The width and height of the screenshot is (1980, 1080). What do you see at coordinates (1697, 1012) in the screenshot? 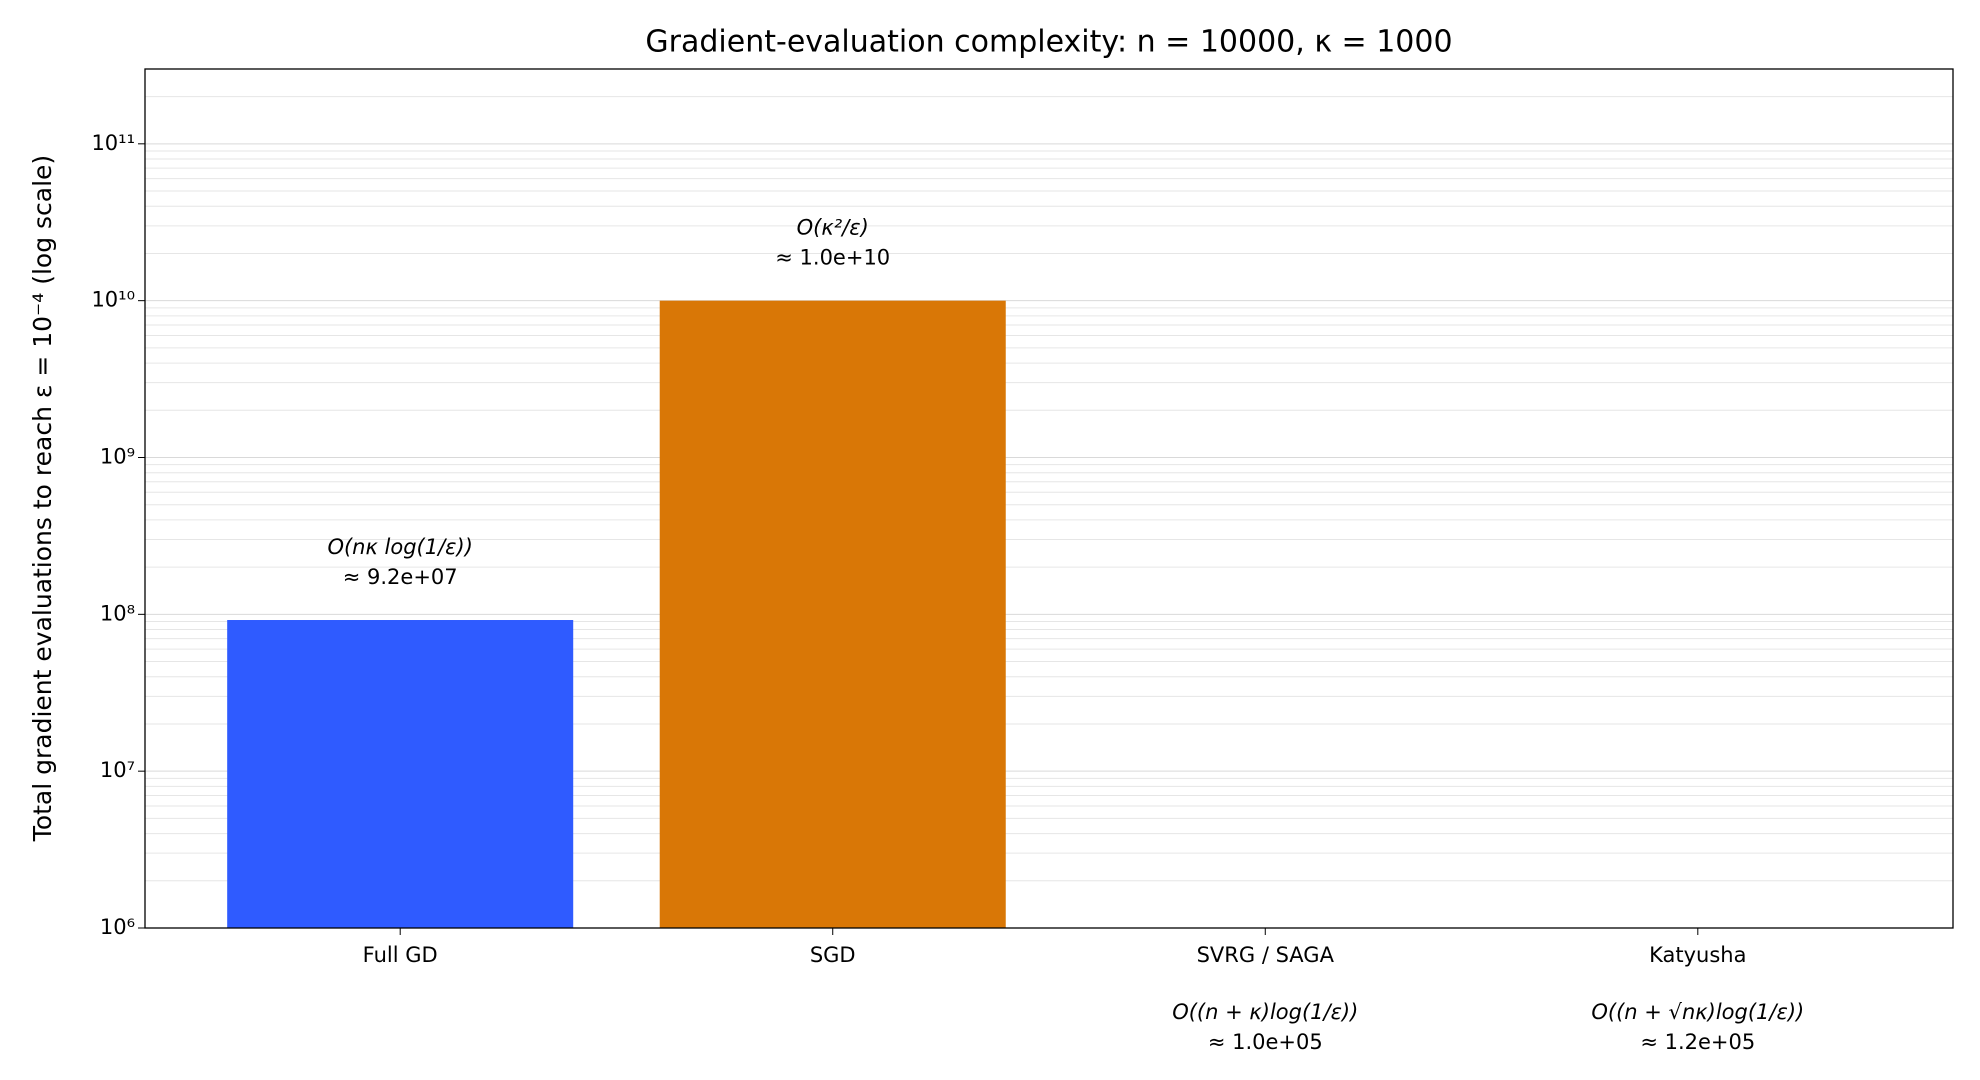
I see `bar-annotation: O((n + √nκ)log(1/ε))` at bounding box center [1697, 1012].